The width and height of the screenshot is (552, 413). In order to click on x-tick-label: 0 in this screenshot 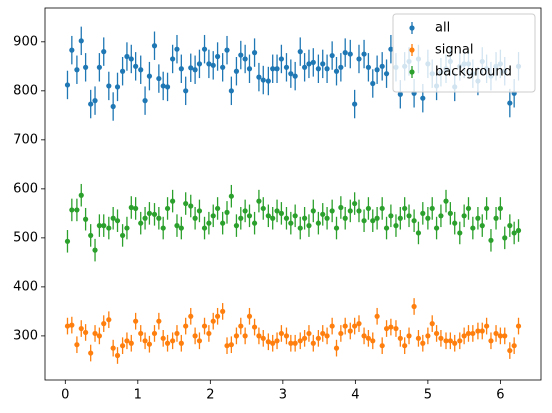, I will do `click(65, 395)`.